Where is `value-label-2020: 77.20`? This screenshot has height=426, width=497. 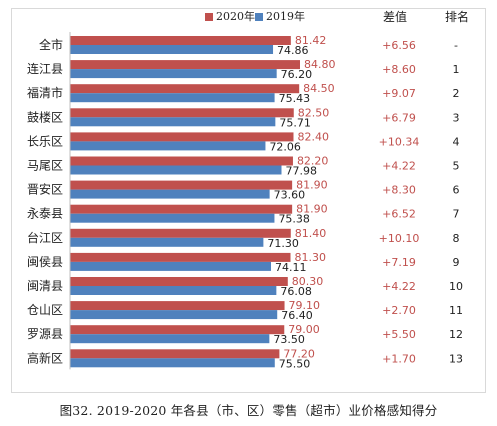
value-label-2020: 77.20 is located at coordinates (299, 353).